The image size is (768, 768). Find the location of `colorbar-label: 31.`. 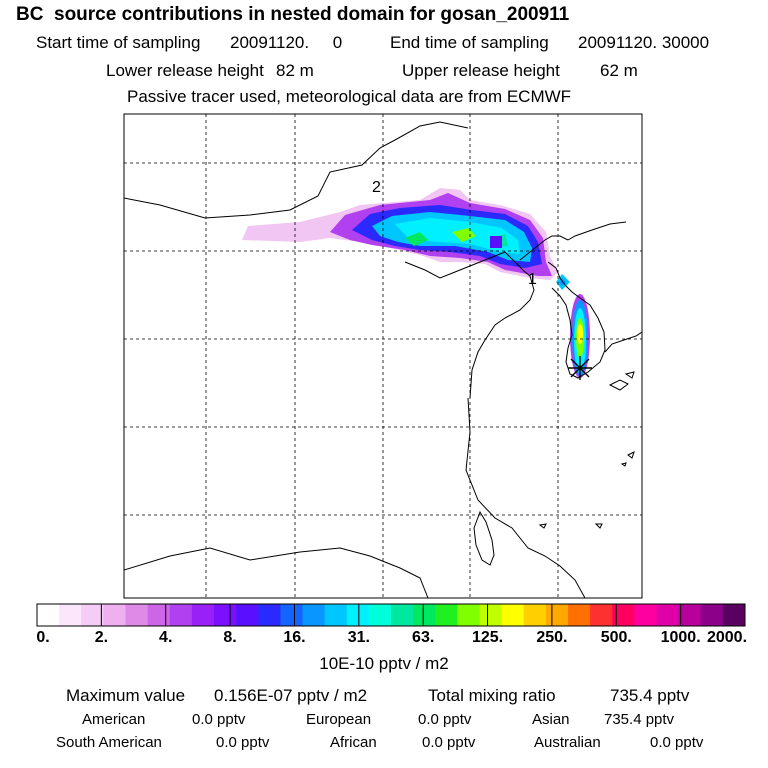

colorbar-label: 31. is located at coordinates (358, 637).